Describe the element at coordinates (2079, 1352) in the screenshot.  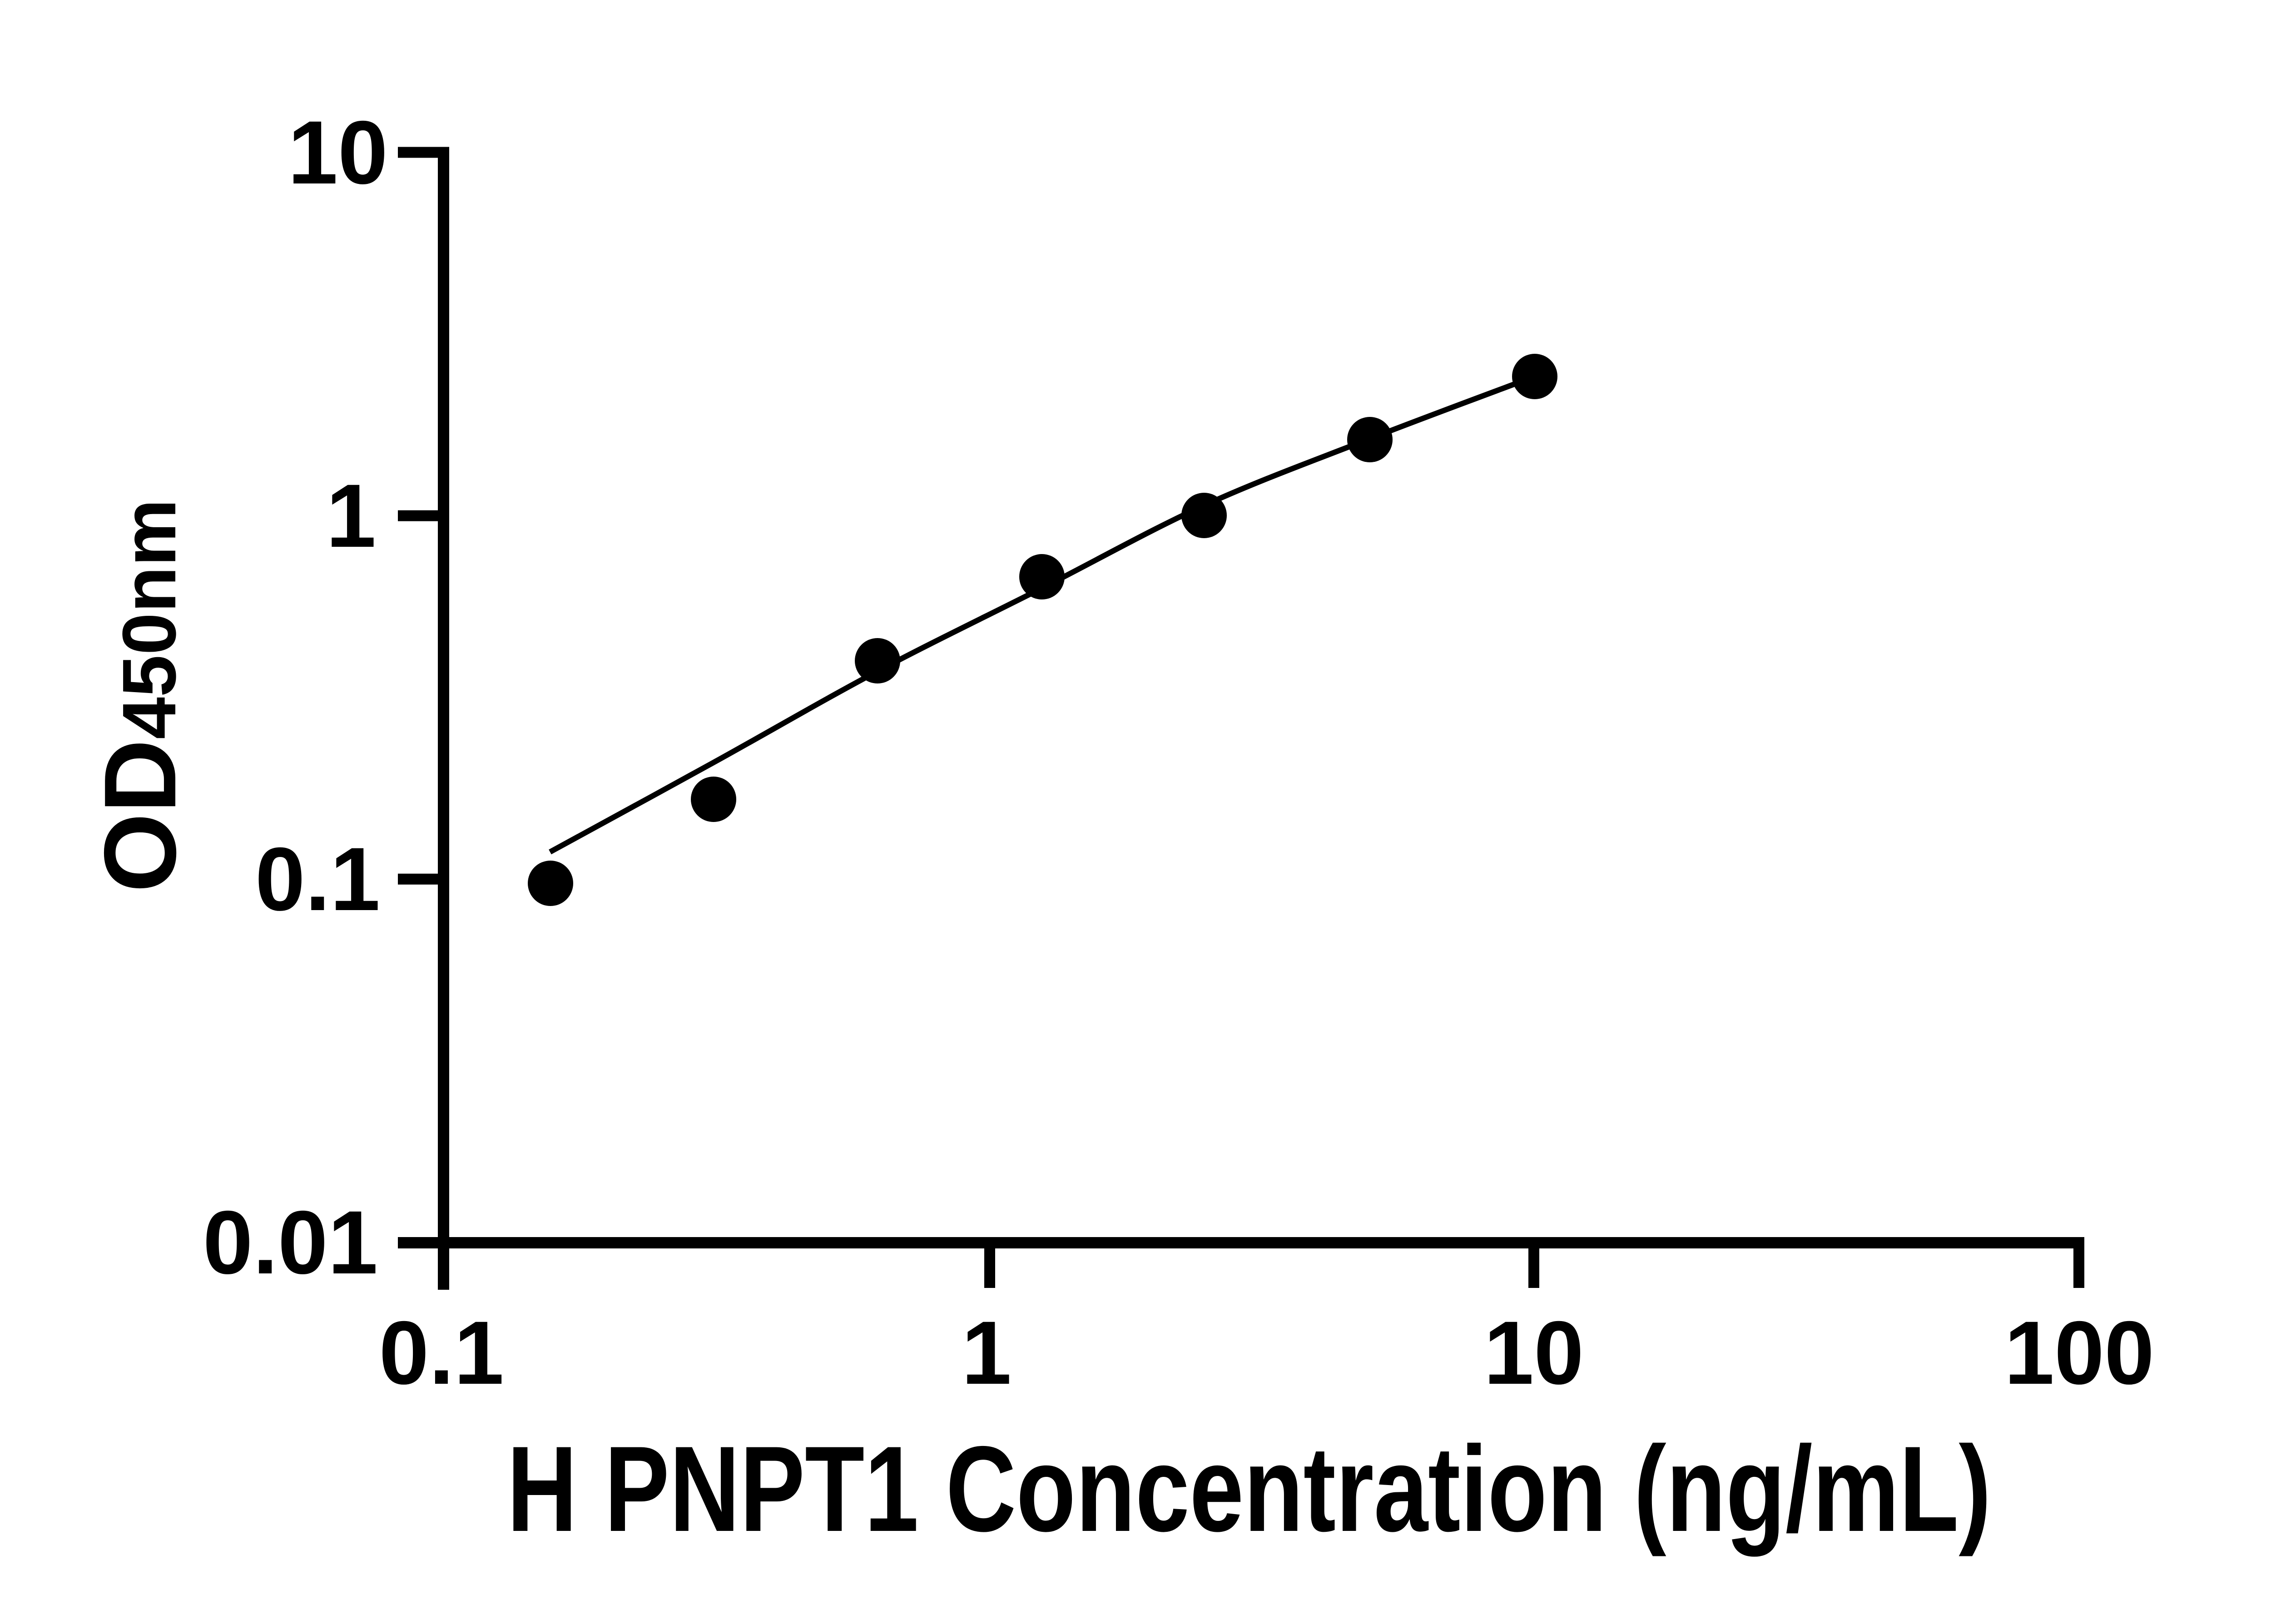
I see `svg-text: 100` at that location.